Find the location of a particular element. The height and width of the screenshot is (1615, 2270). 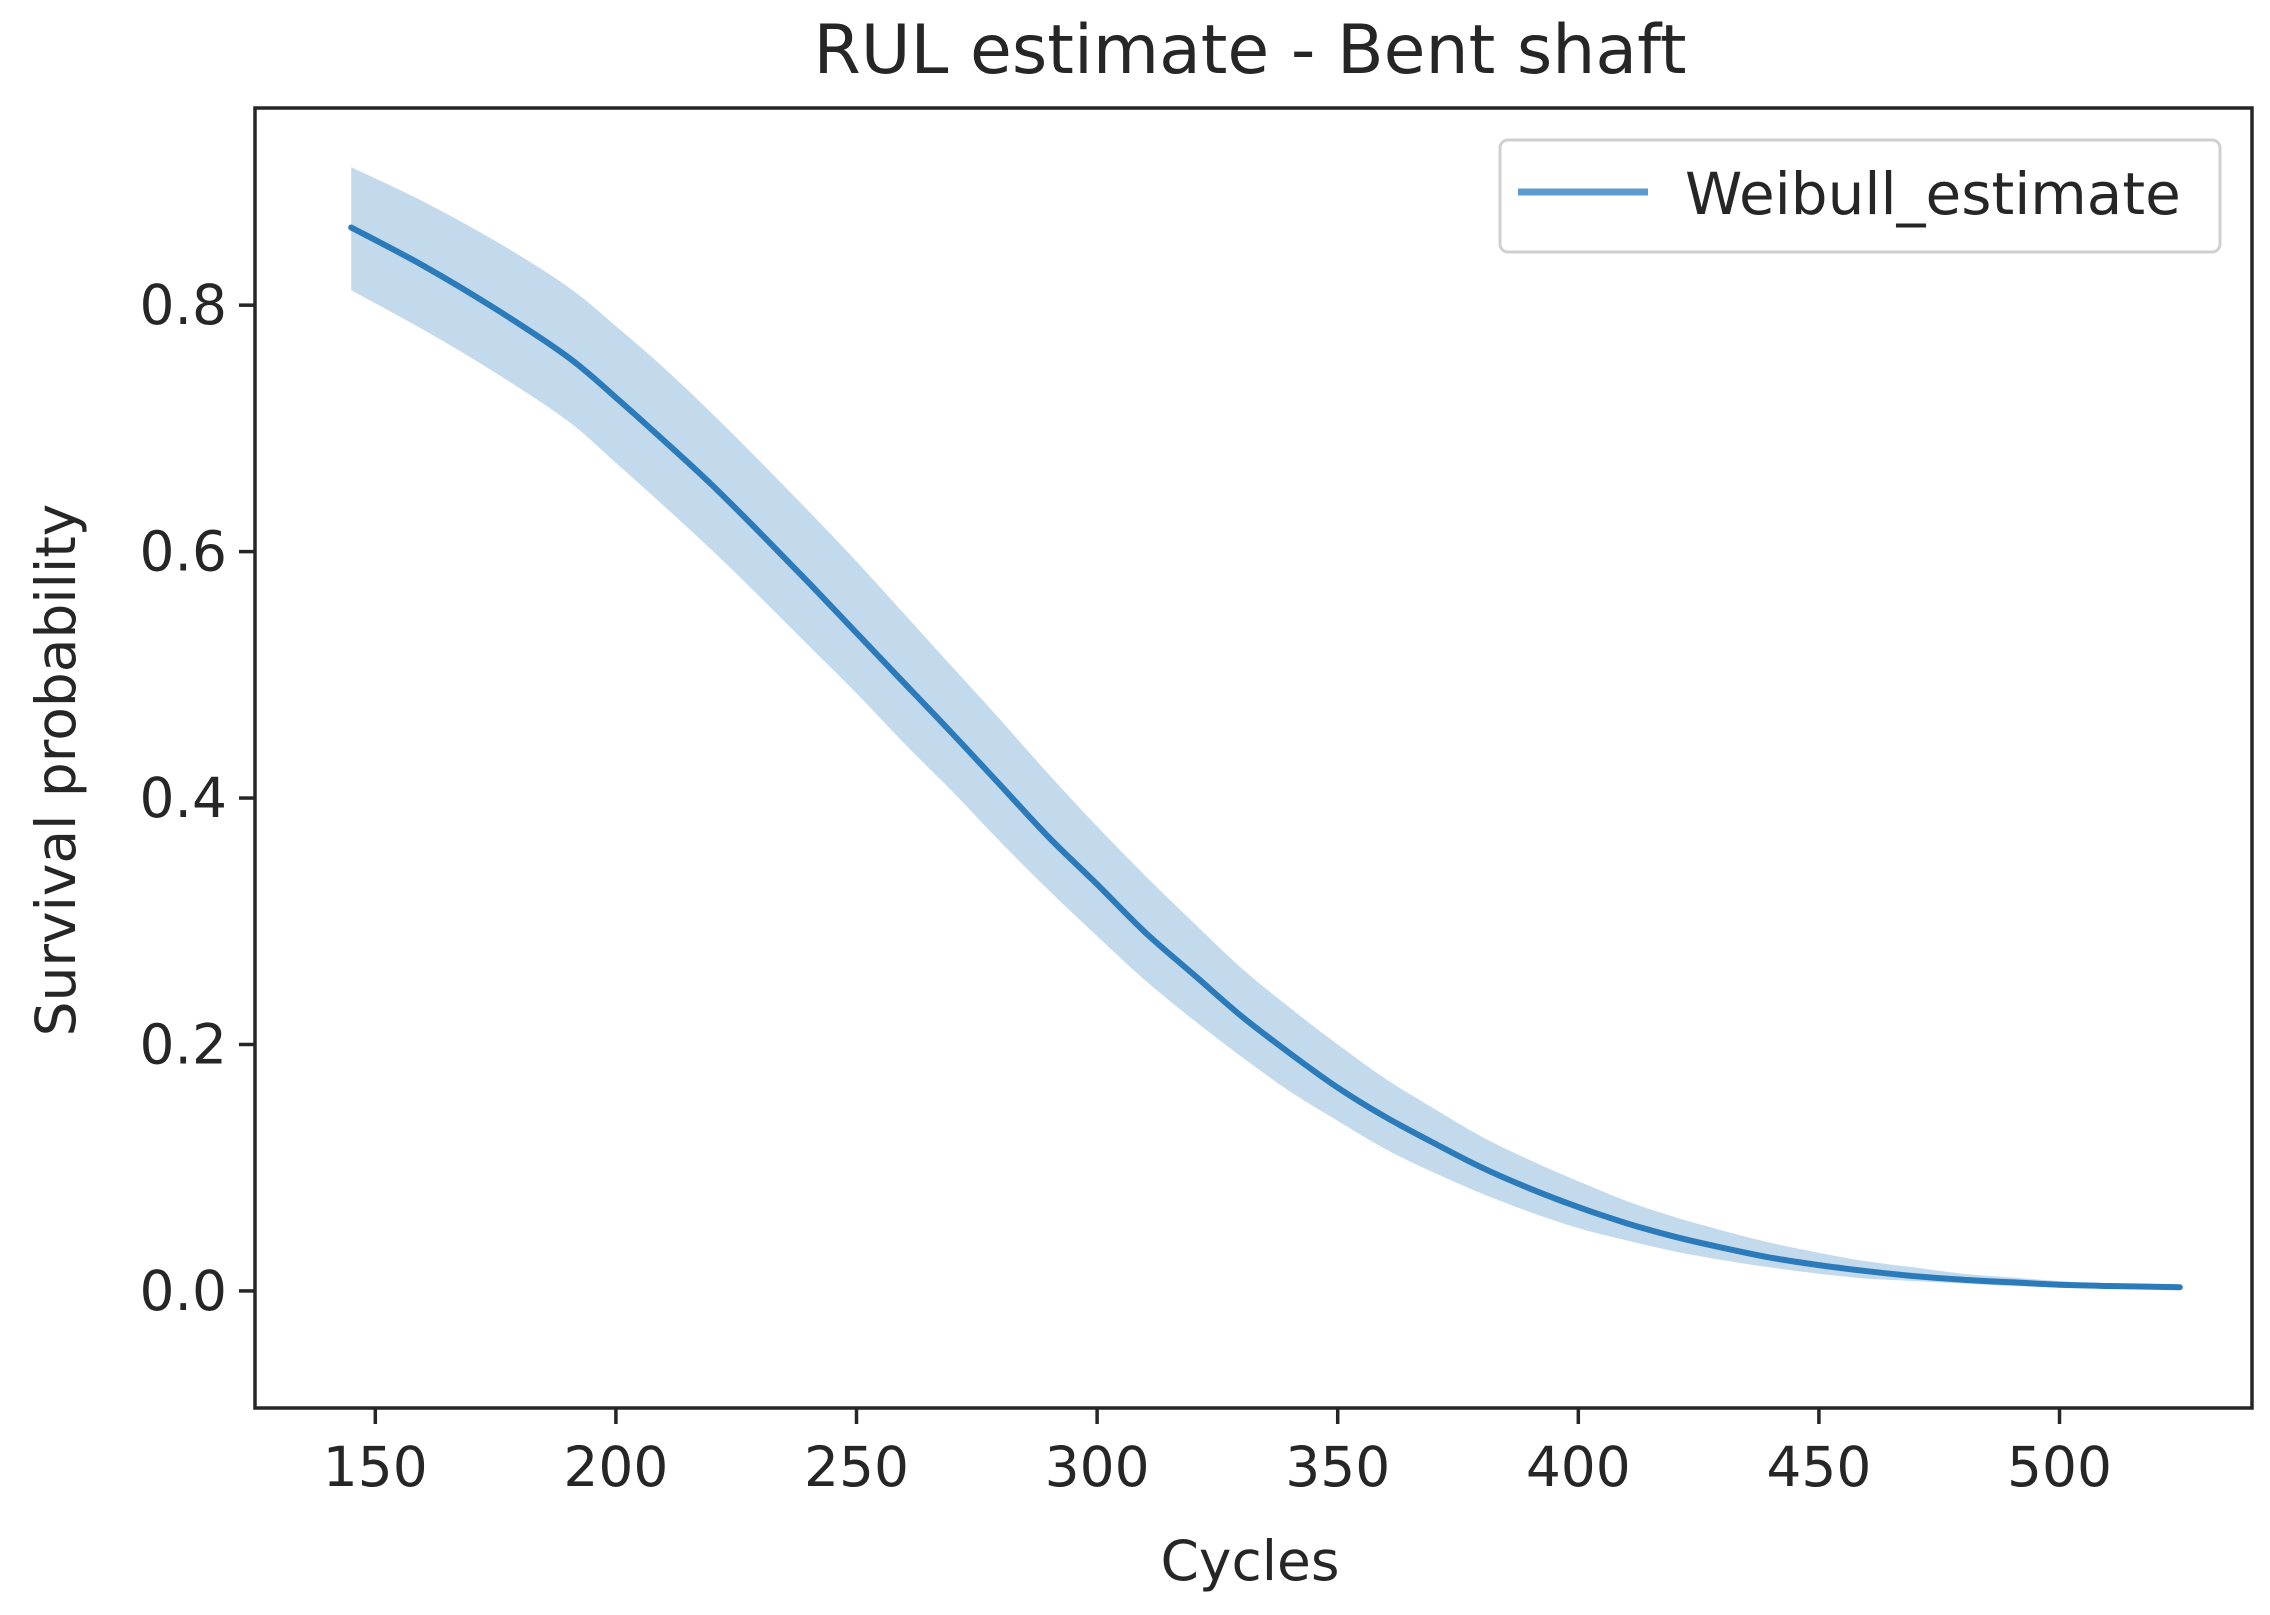

x-axis-label: Cycles is located at coordinates (1250, 1561).